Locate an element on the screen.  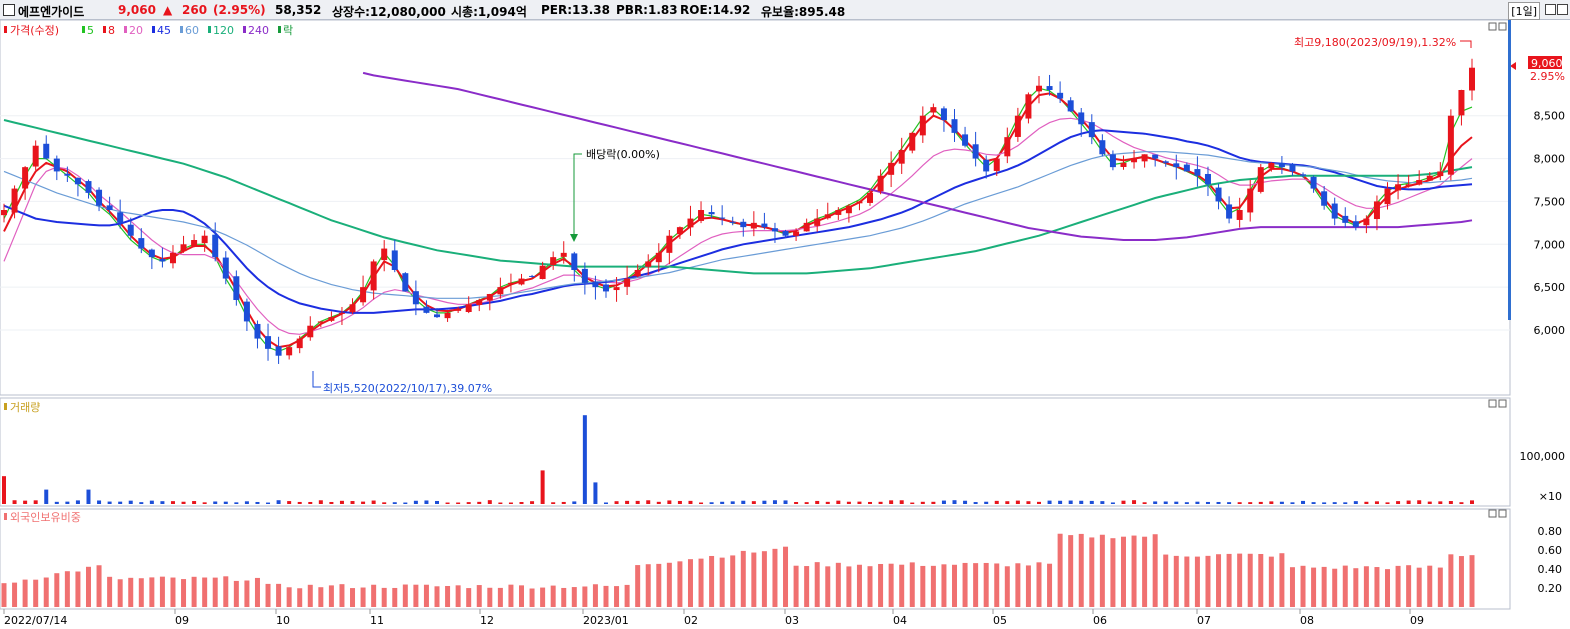
foreign-legend: 외국인보유비중 is located at coordinates (42, 517).